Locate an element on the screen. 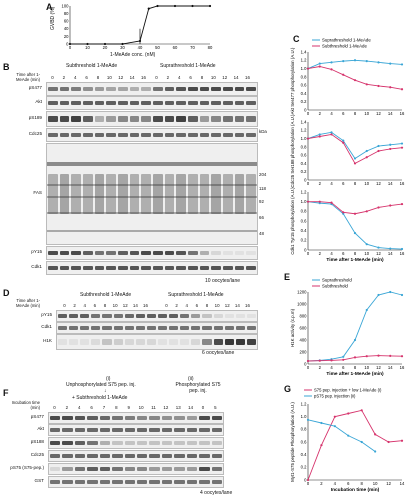  e-xlabel: Time after 1-MeAde (min) is located at coordinates (355, 374).